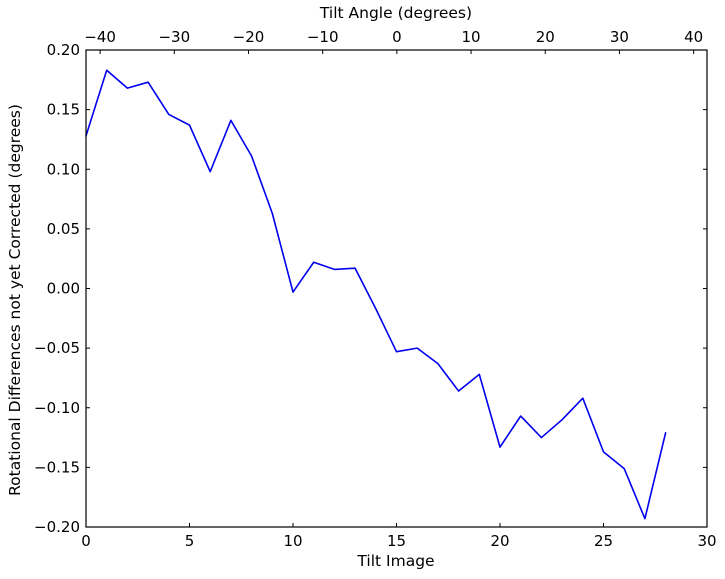 This screenshot has width=725, height=579. I want to click on top-axis-title: Tilt Angle (degrees), so click(395, 13).